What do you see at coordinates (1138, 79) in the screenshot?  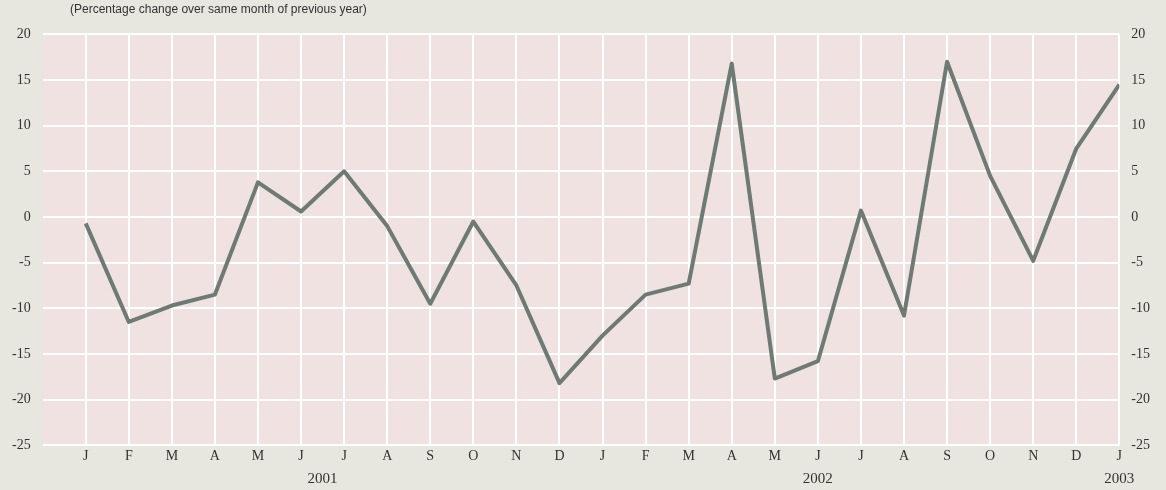 I see `y2-tick-label: 15` at bounding box center [1138, 79].